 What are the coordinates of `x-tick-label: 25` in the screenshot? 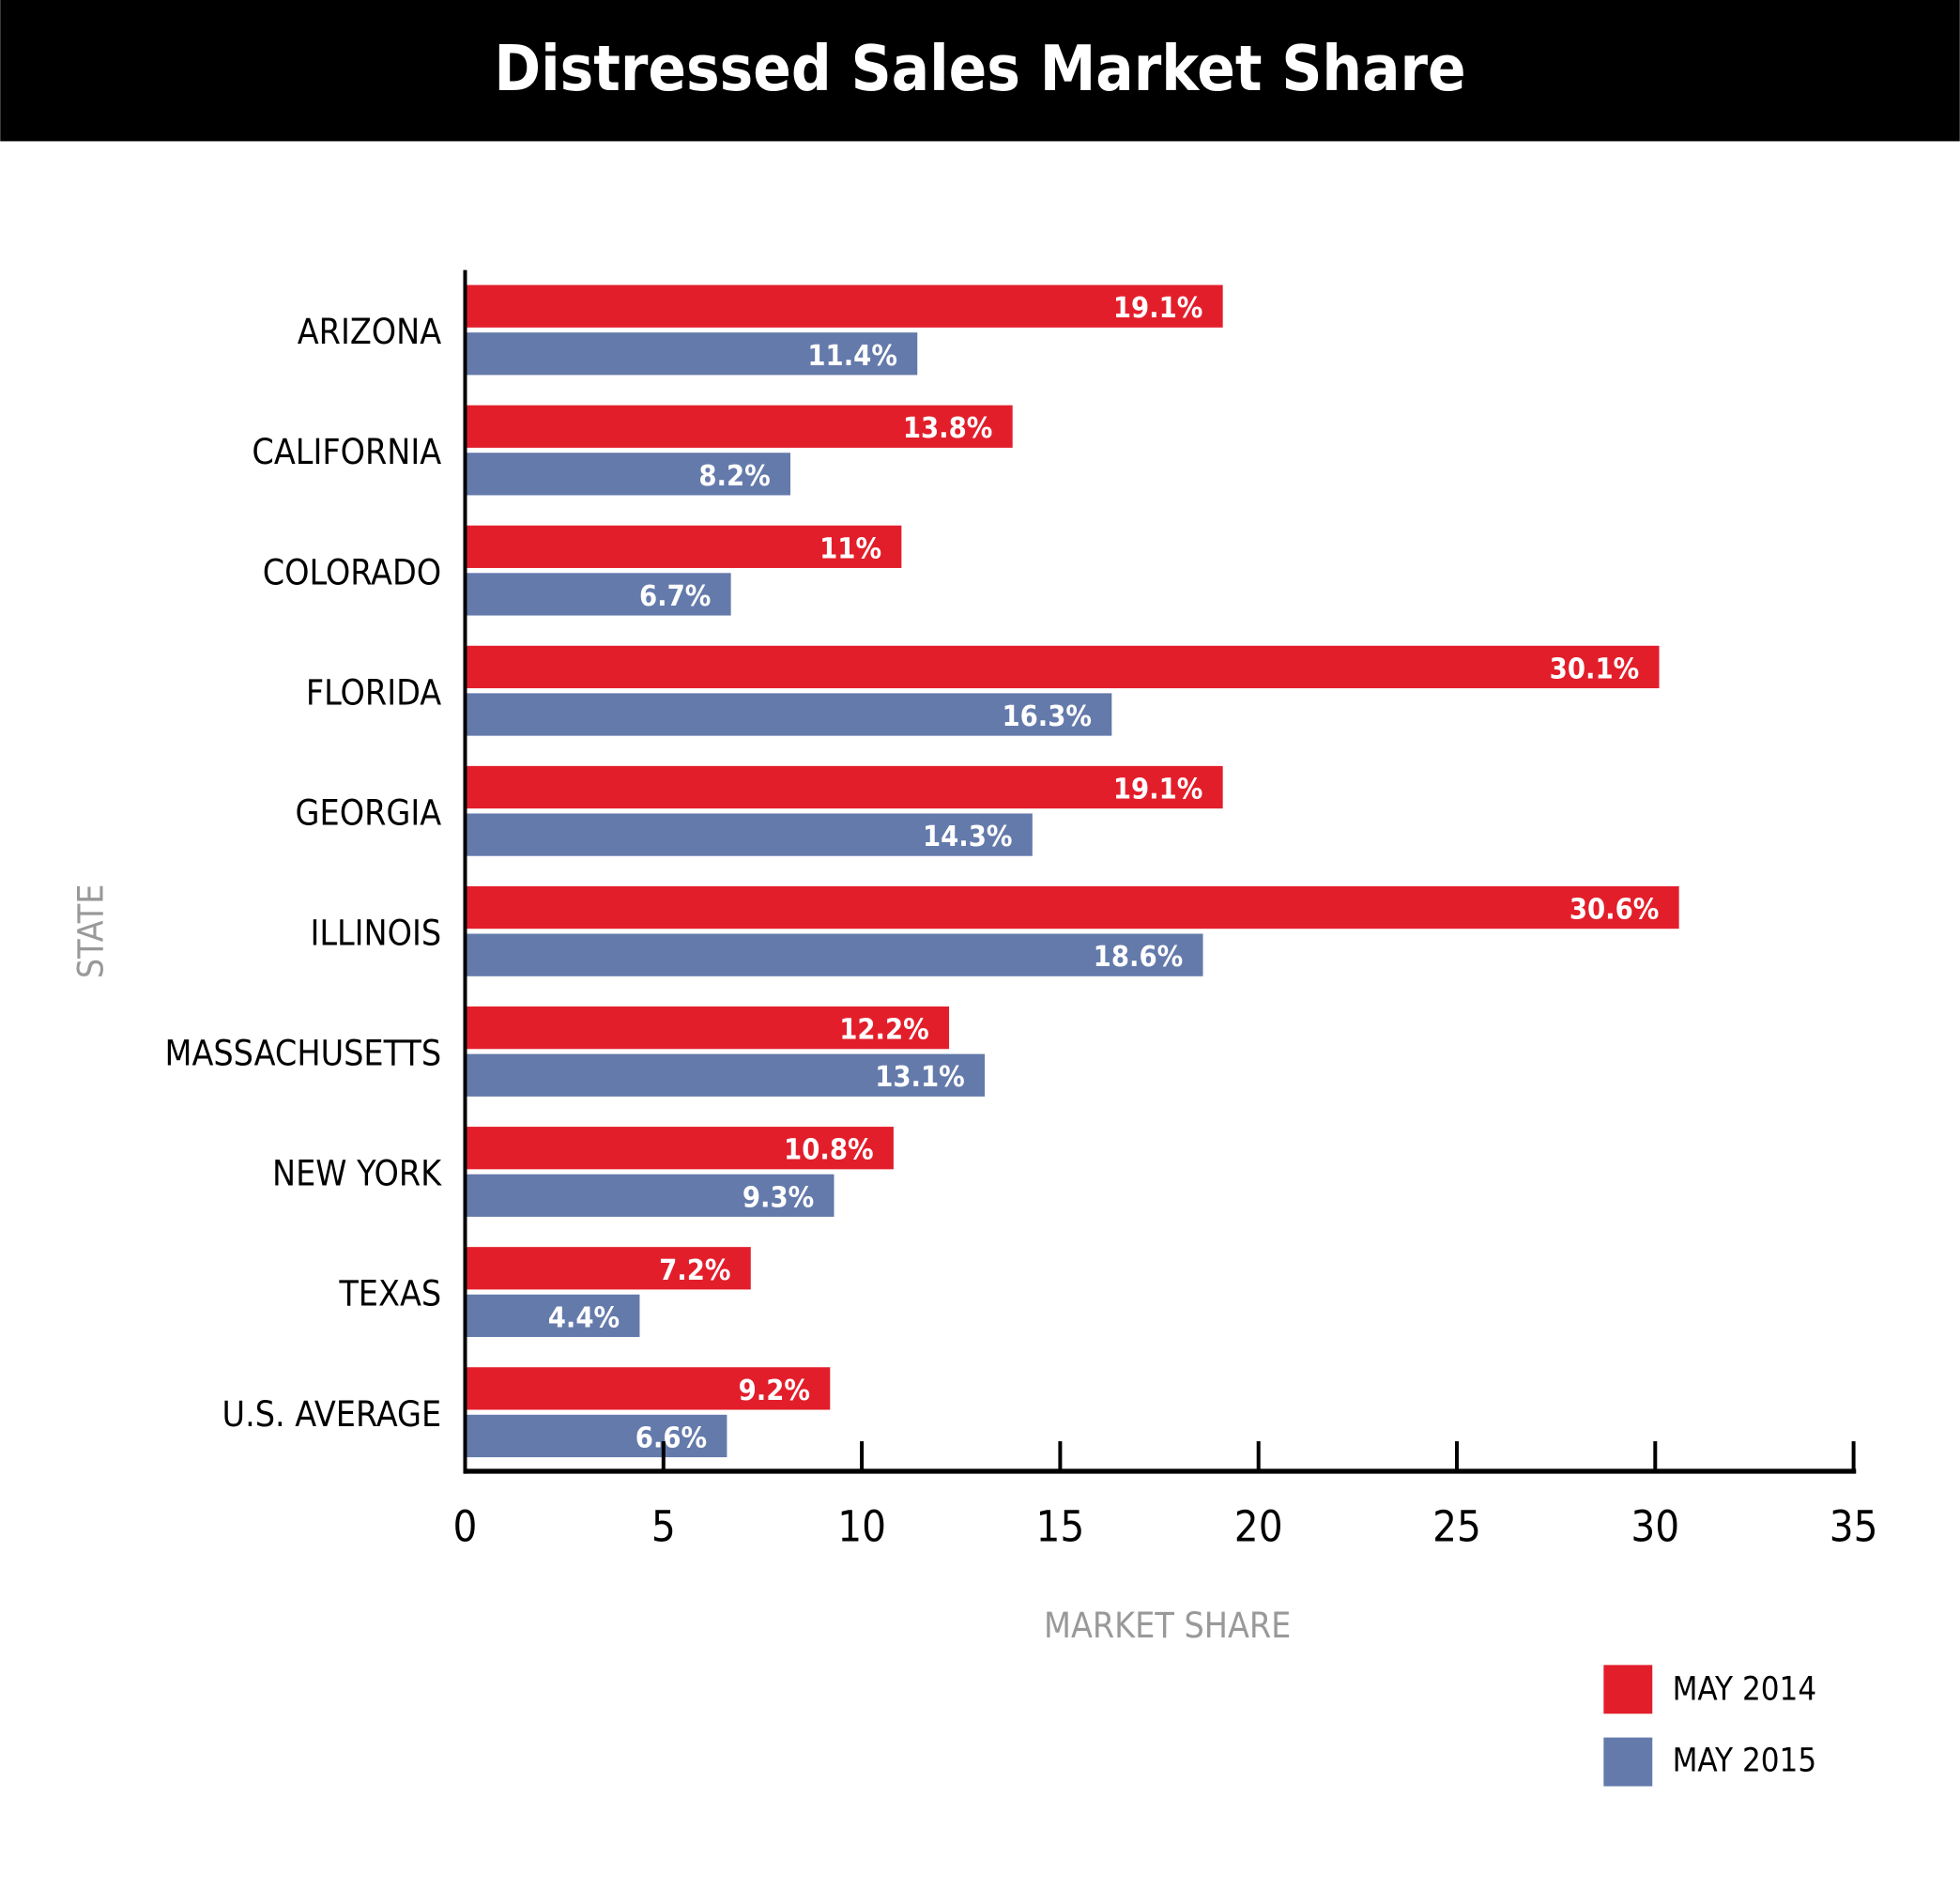 It's located at (1456, 1527).